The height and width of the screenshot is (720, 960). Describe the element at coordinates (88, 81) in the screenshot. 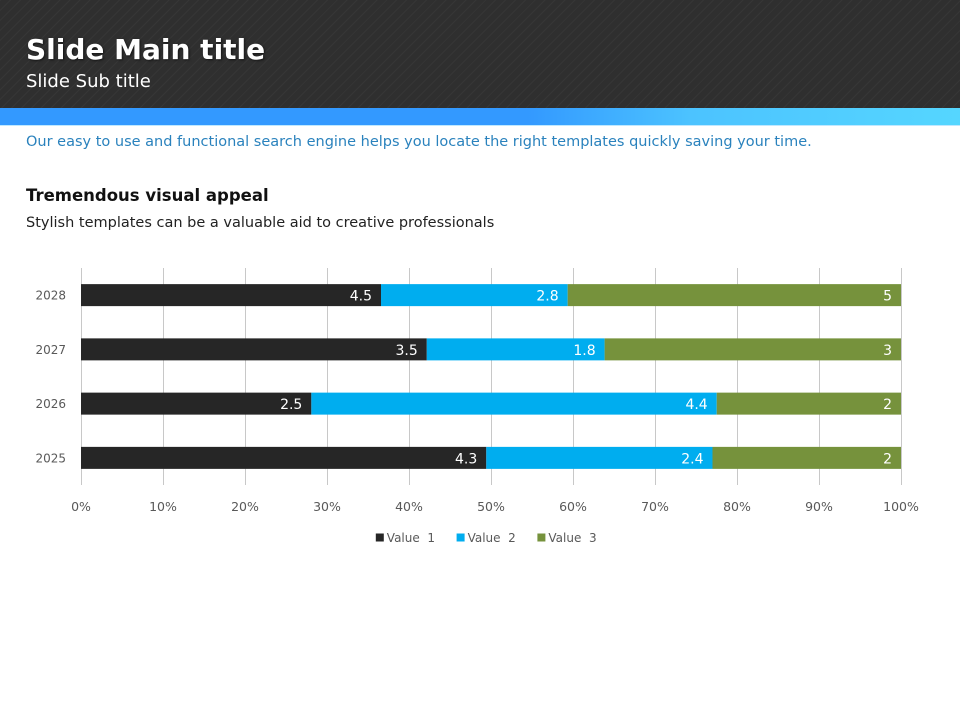

I see `slide-sub-title: Slide Sub title` at that location.